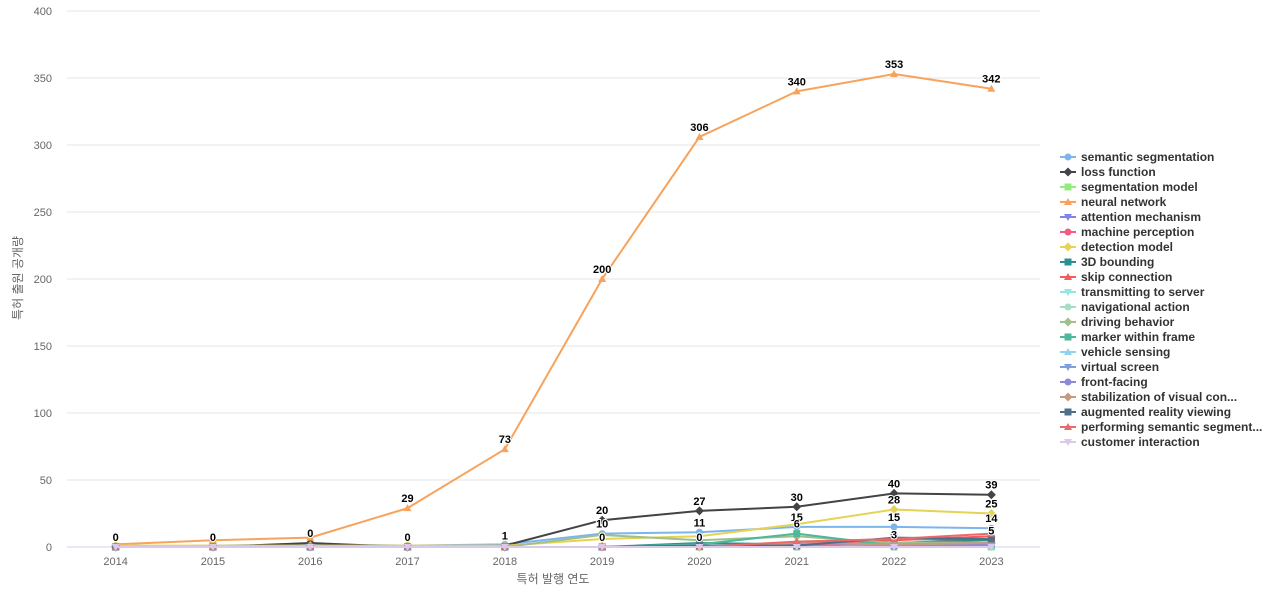 Image resolution: width=1280 pixels, height=600 pixels. Describe the element at coordinates (1167, 231) in the screenshot. I see `legend-item-machine-perception: machine perception` at that location.